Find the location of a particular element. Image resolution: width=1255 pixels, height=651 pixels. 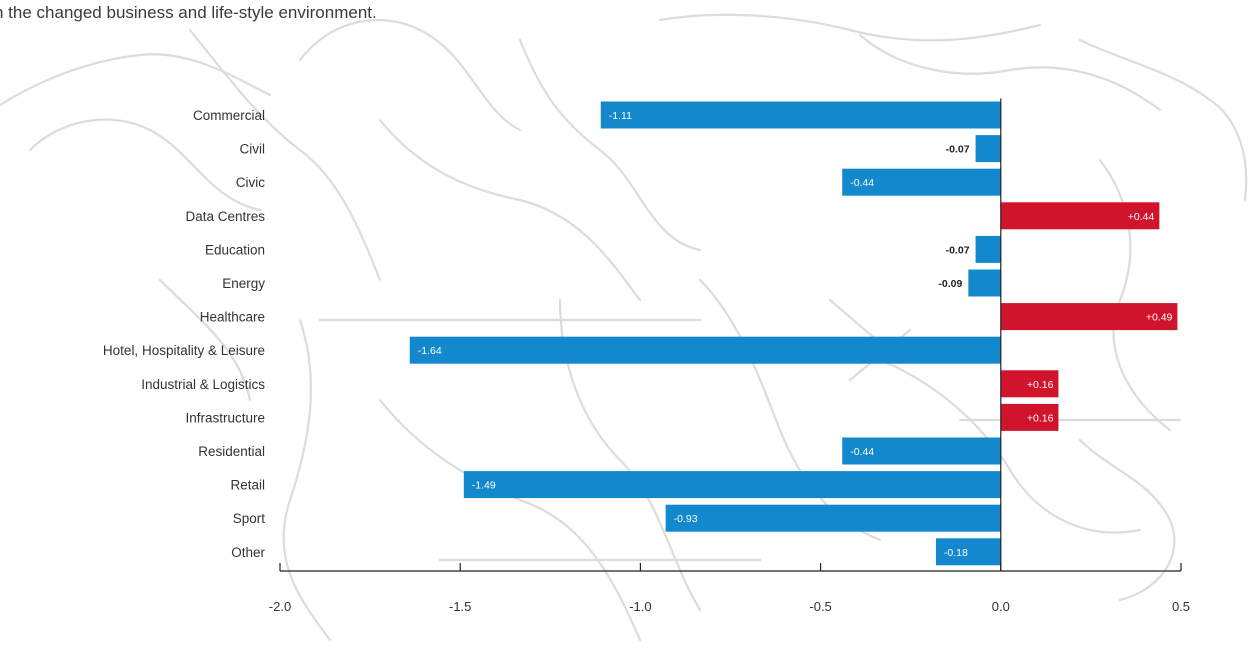

category-label: Commercial is located at coordinates (229, 115).